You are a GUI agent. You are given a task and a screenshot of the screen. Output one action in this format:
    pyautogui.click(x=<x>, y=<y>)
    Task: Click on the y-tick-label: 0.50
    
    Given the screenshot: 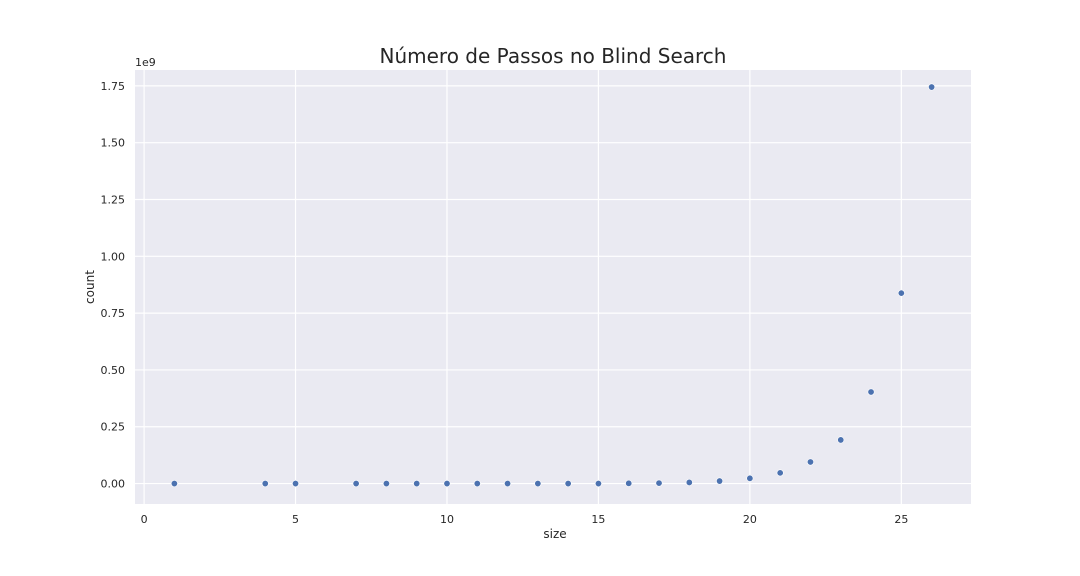 What is the action you would take?
    pyautogui.click(x=113, y=370)
    